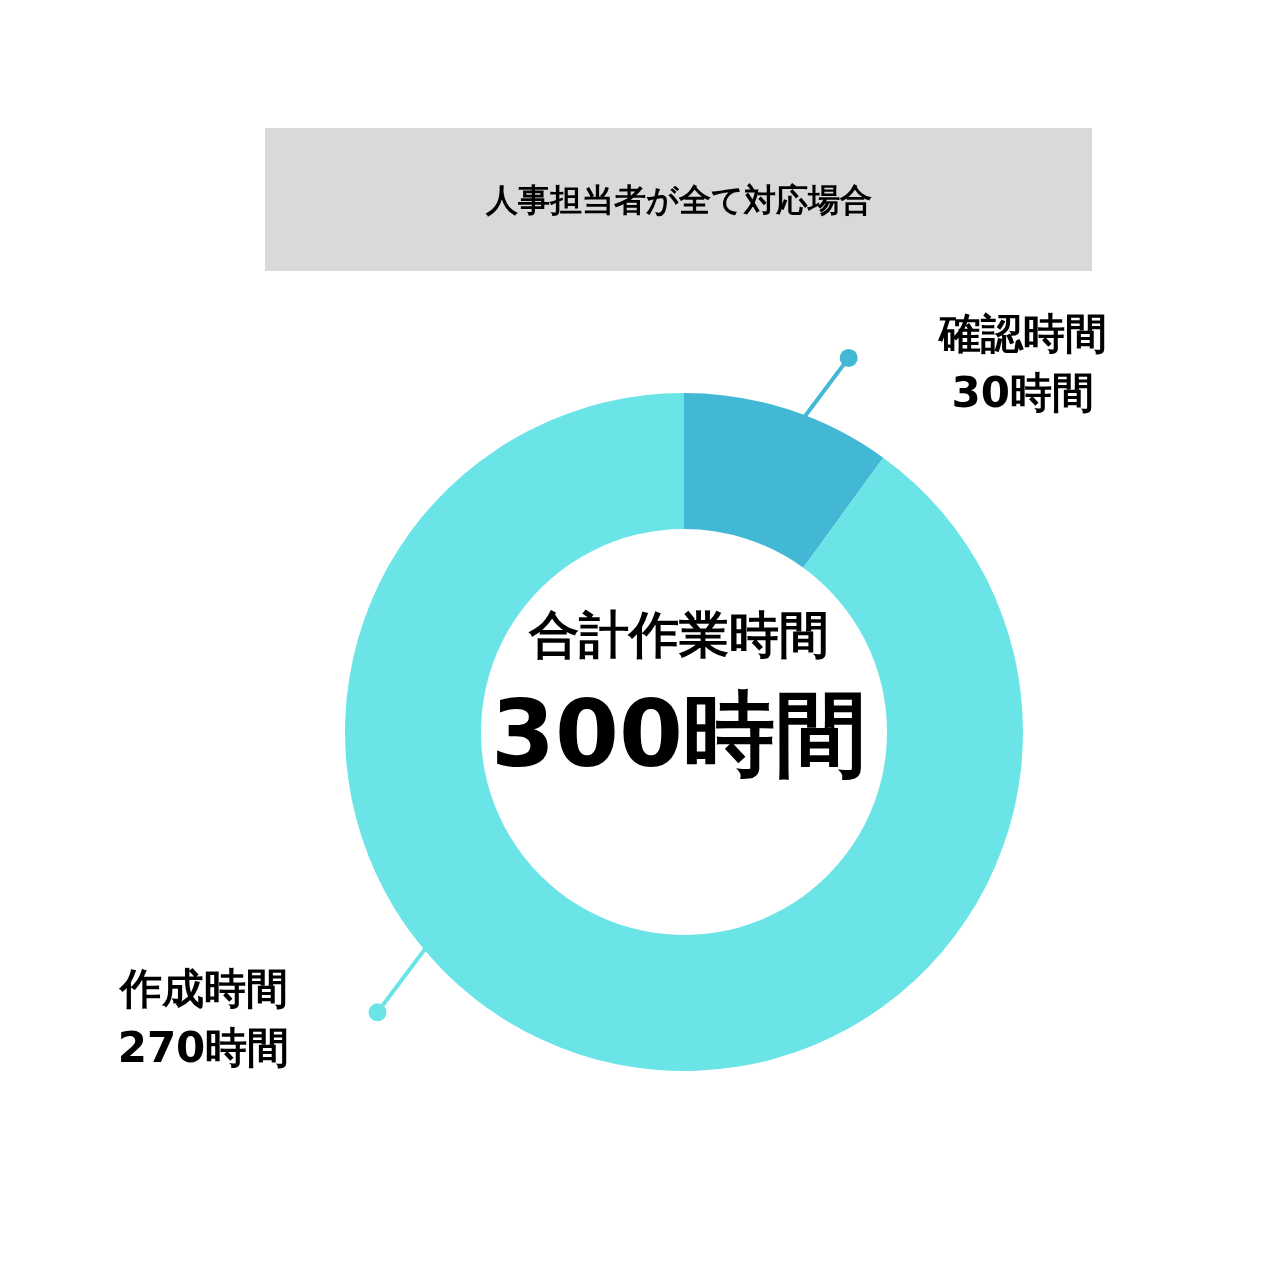 This screenshot has width=1280, height=1280. What do you see at coordinates (1022, 393) in the screenshot?
I see `data-label: 30時間` at bounding box center [1022, 393].